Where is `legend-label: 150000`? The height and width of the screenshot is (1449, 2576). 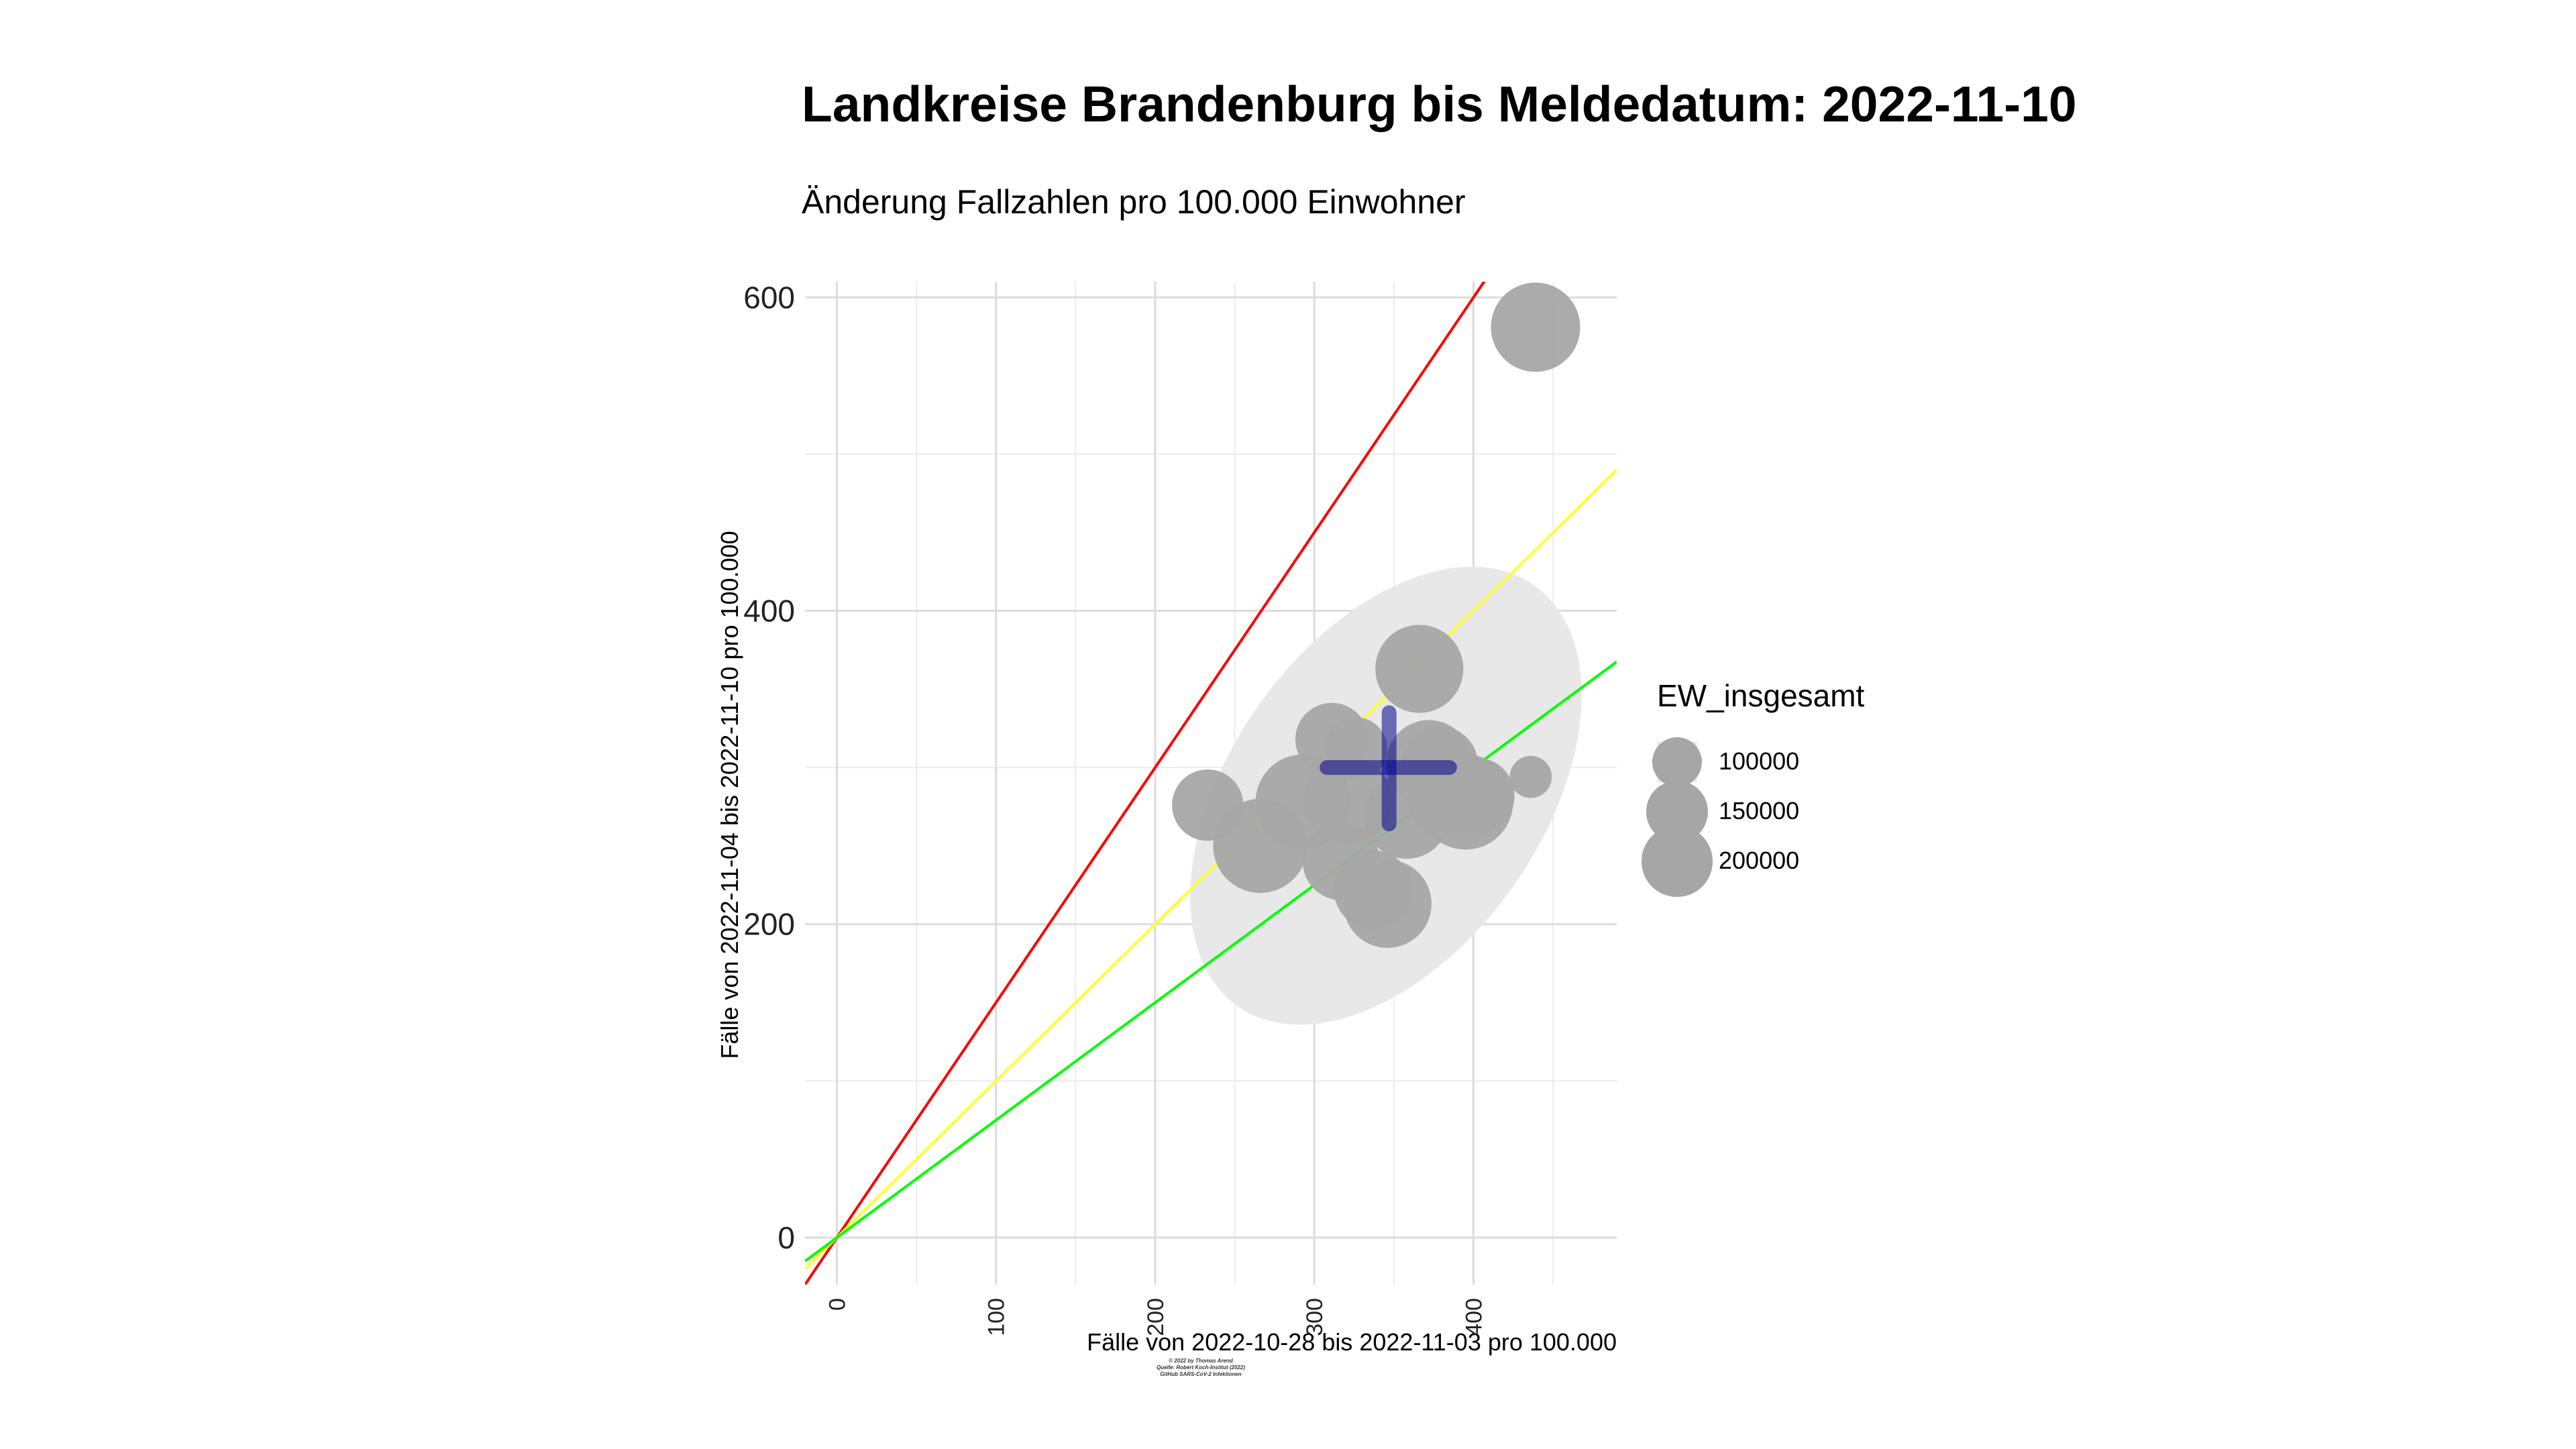 legend-label: 150000 is located at coordinates (1759, 810).